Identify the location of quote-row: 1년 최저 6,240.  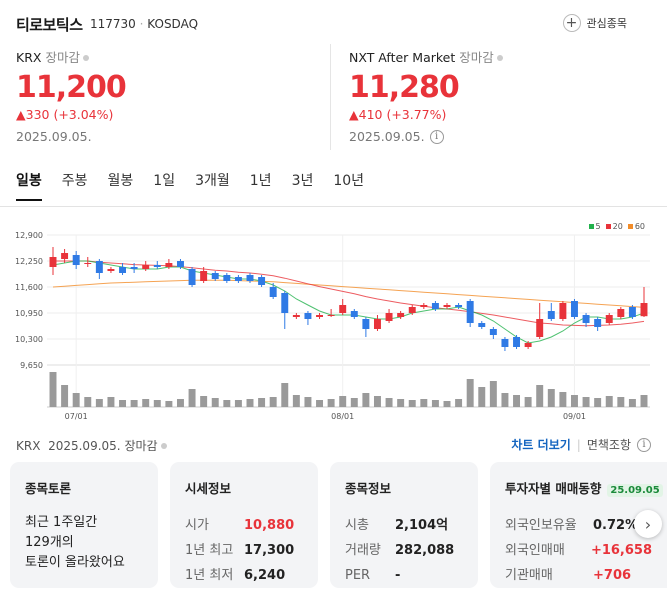
(244, 575).